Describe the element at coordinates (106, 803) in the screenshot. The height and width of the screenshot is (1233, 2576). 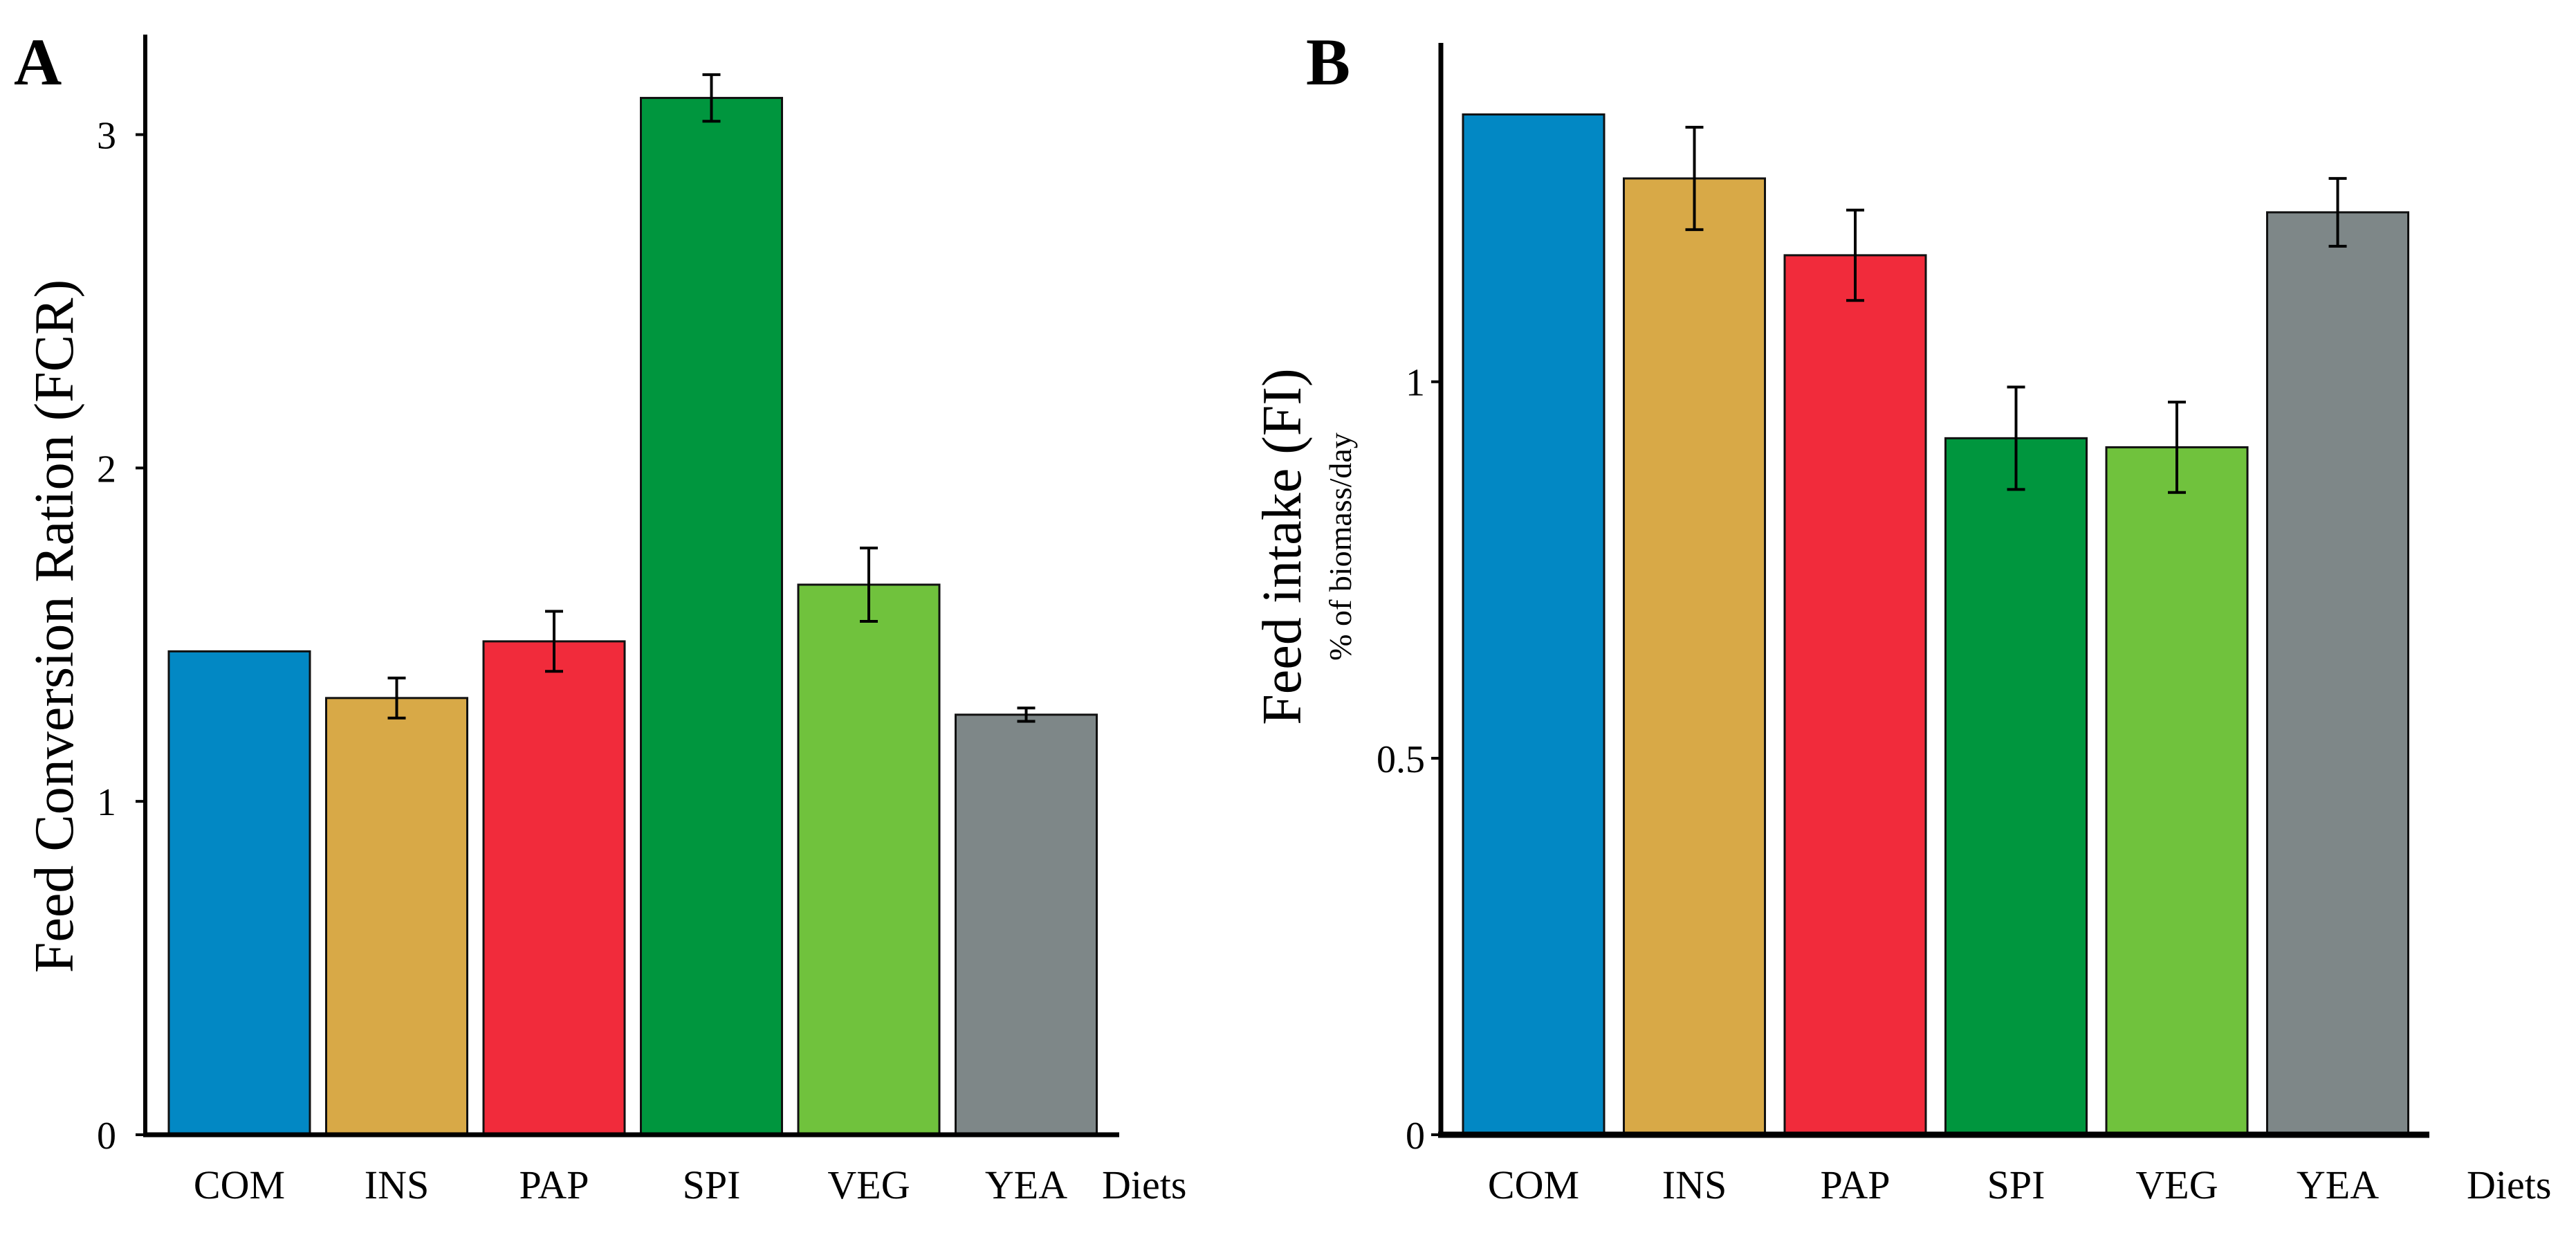
I see `panel-a-y-tick-label: 1` at that location.